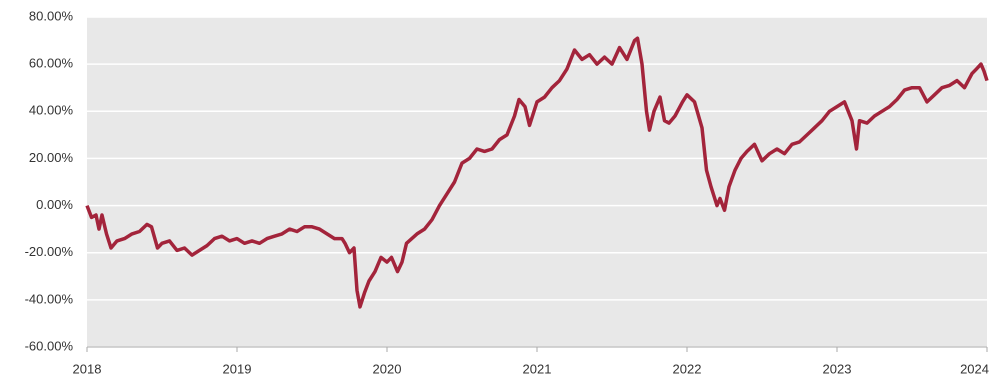 This screenshot has width=992, height=381. I want to click on x-tick-label: 2020, so click(387, 368).